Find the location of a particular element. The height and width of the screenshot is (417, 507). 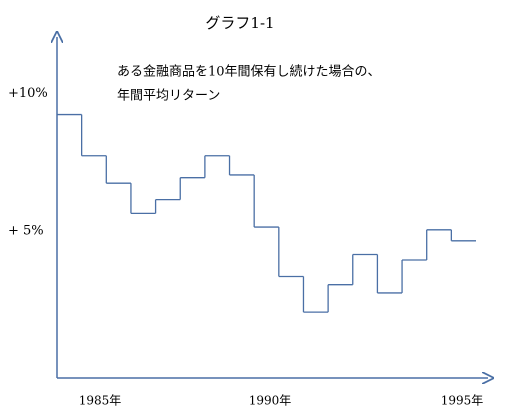

x-tick-label: 1990年 is located at coordinates (270, 401).